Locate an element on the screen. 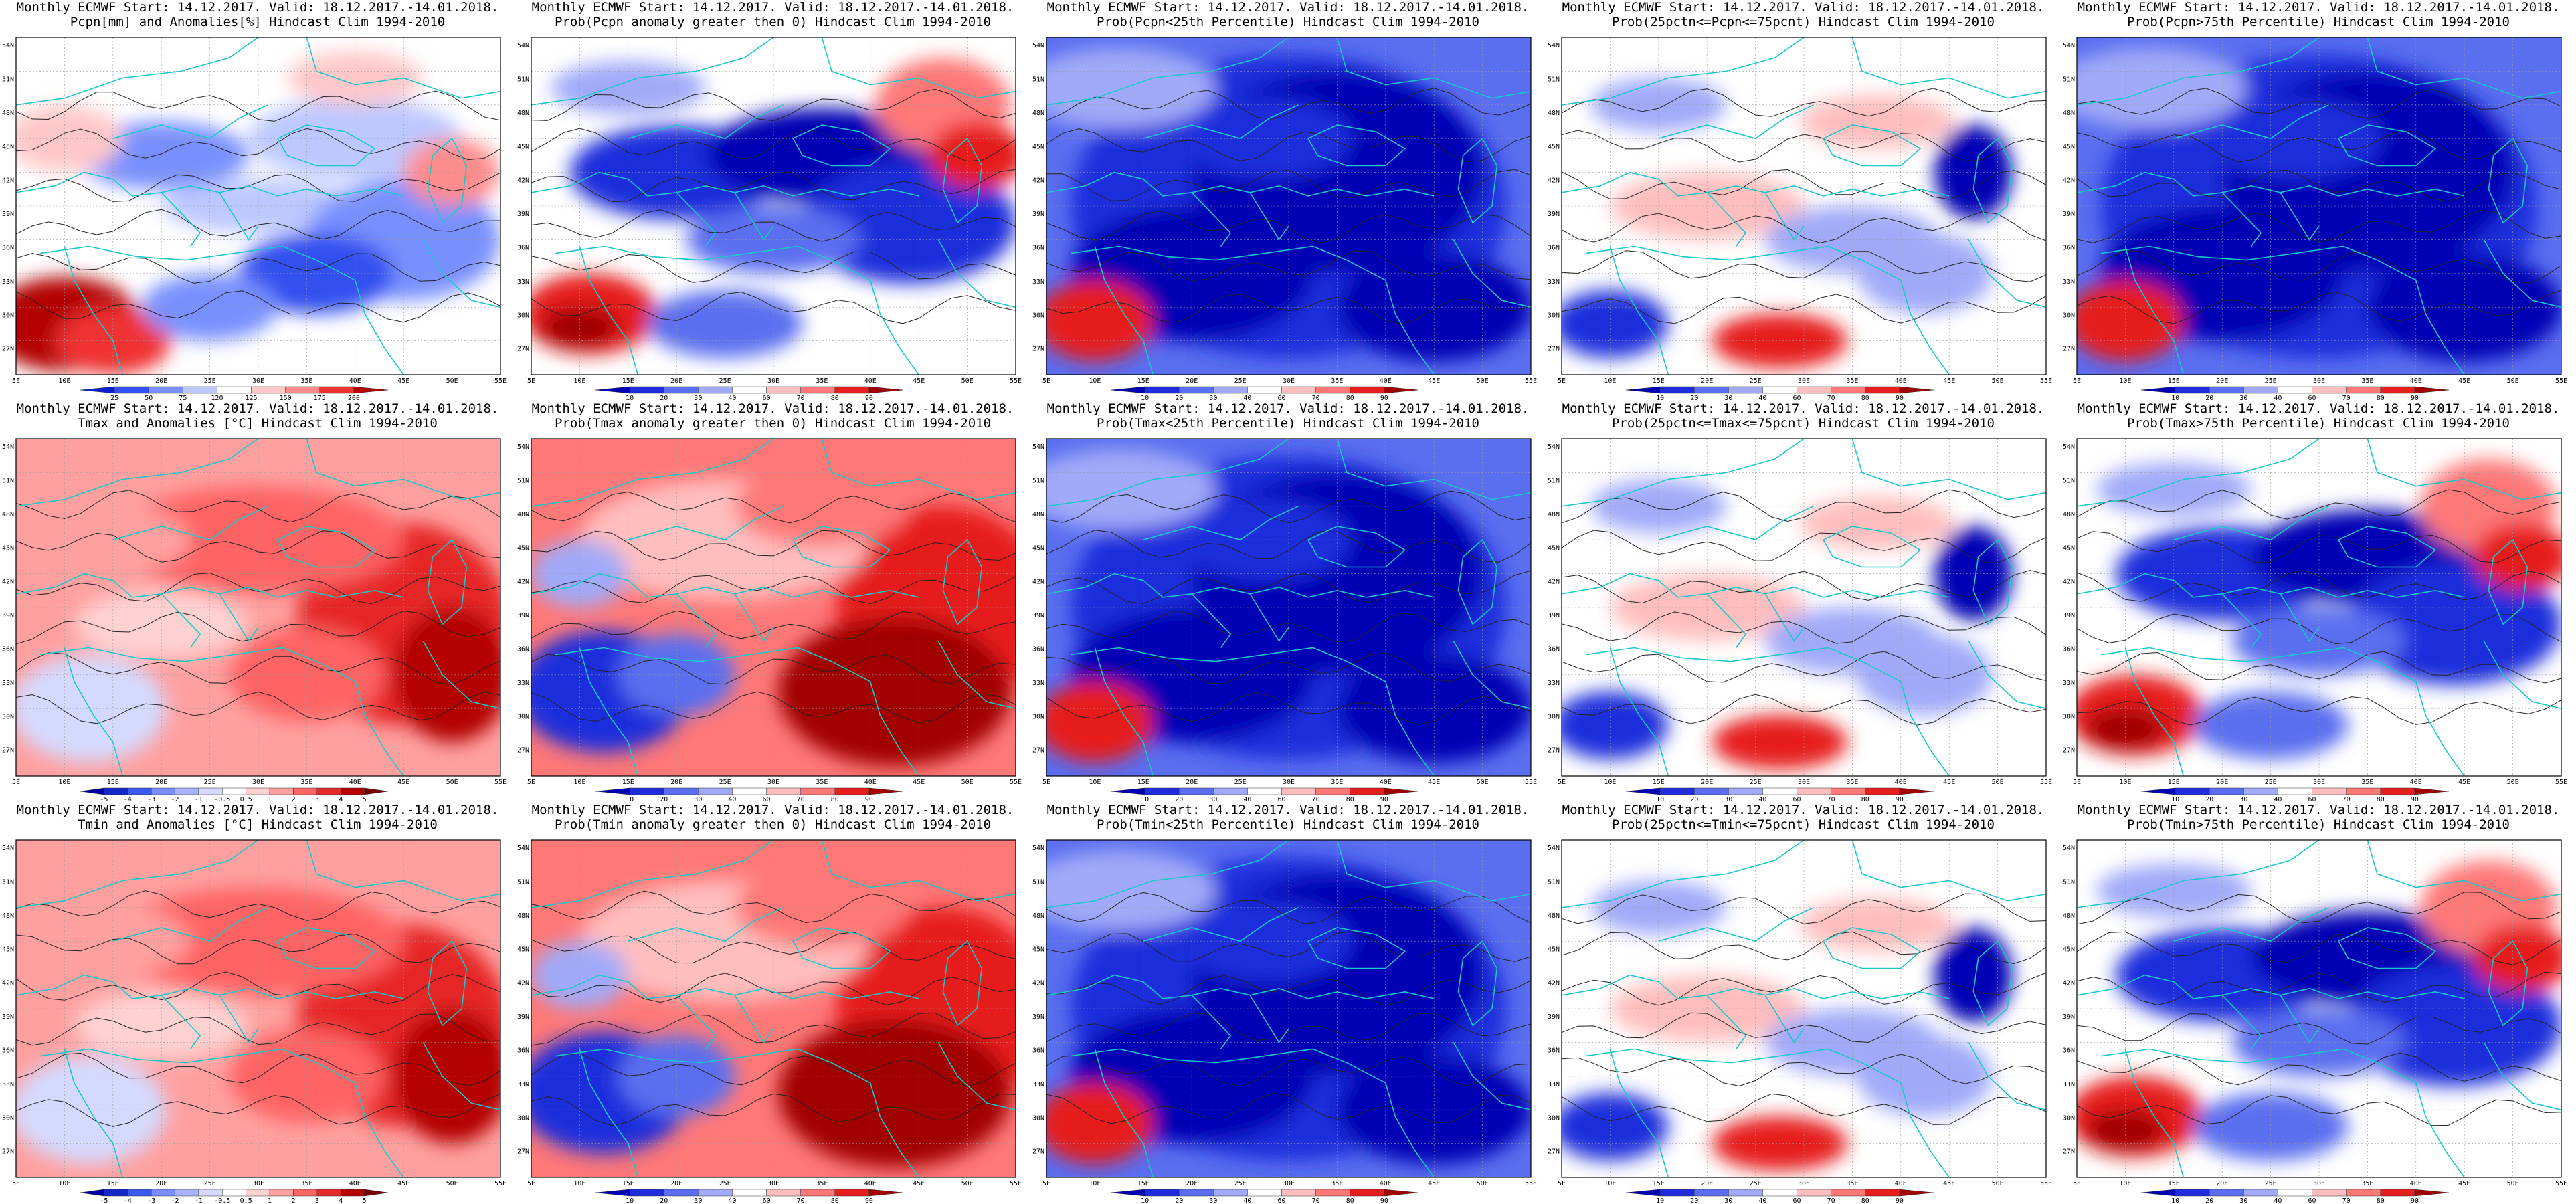  lon-label: 5E is located at coordinates (1046, 782).